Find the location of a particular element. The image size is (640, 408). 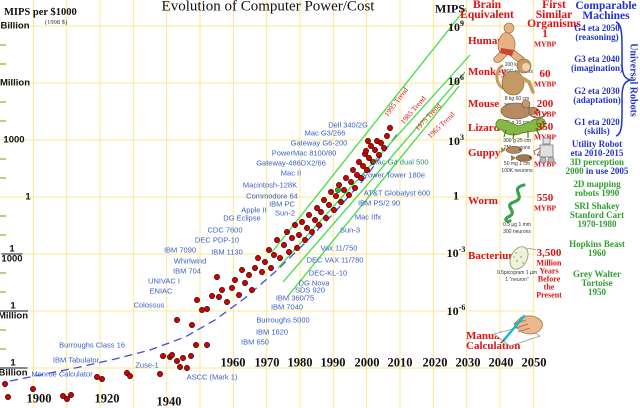

x-tick-2040: 2040 is located at coordinates (501, 362).